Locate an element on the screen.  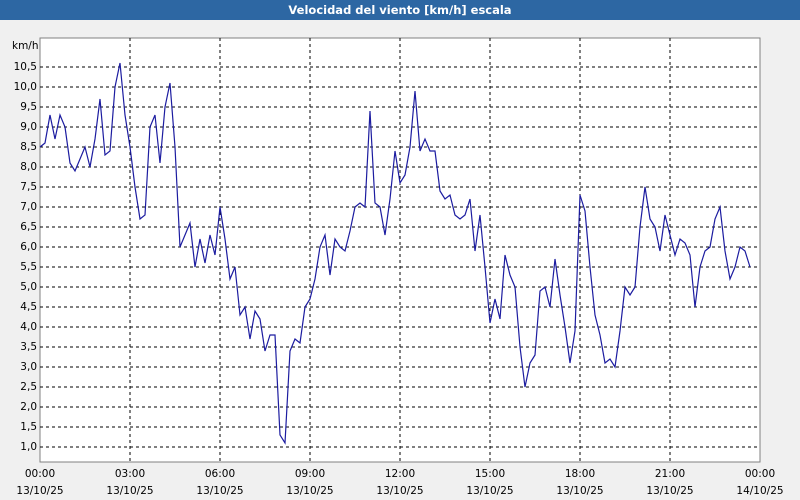
y-tick-label: 9,0 is located at coordinates (28, 127).